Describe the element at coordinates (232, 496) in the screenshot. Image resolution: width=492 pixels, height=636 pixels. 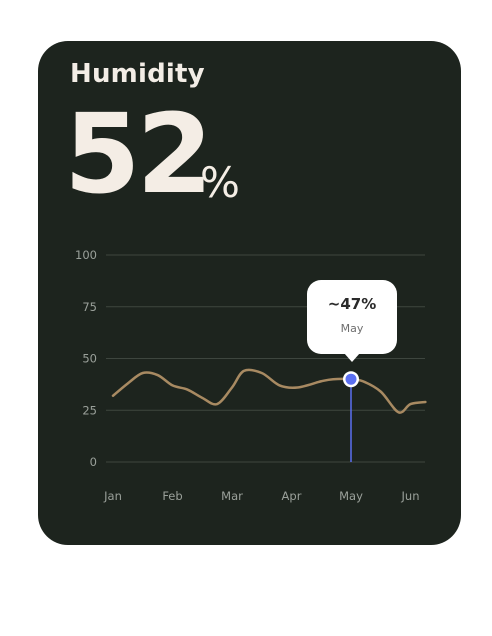
I see `x-tick-label: Mar` at that location.